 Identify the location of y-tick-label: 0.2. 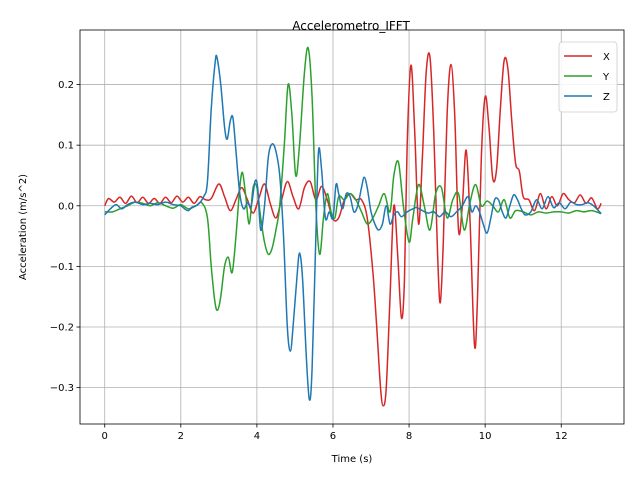
(66, 85).